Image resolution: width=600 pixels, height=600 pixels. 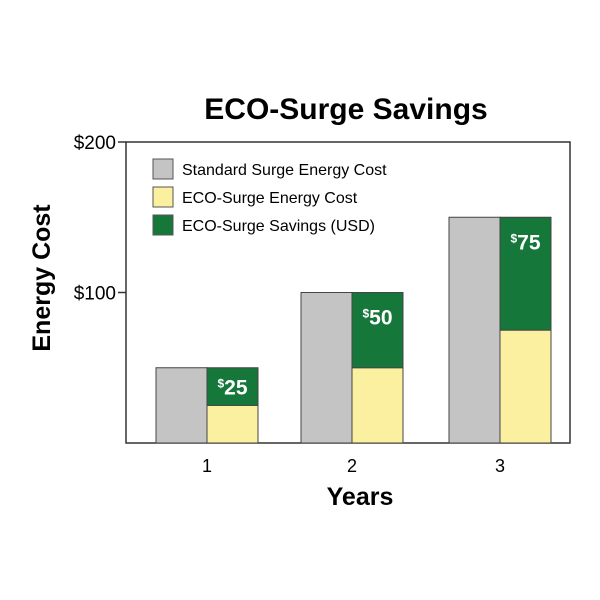 I want to click on y-tick-label-1: $200, so click(x=95, y=143).